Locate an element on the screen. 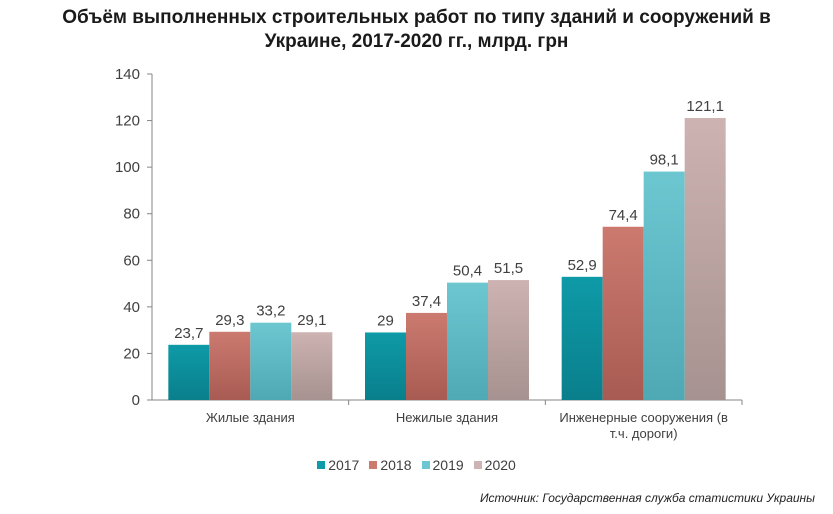 The height and width of the screenshot is (514, 833). legend-item-2018: 2018 is located at coordinates (390, 465).